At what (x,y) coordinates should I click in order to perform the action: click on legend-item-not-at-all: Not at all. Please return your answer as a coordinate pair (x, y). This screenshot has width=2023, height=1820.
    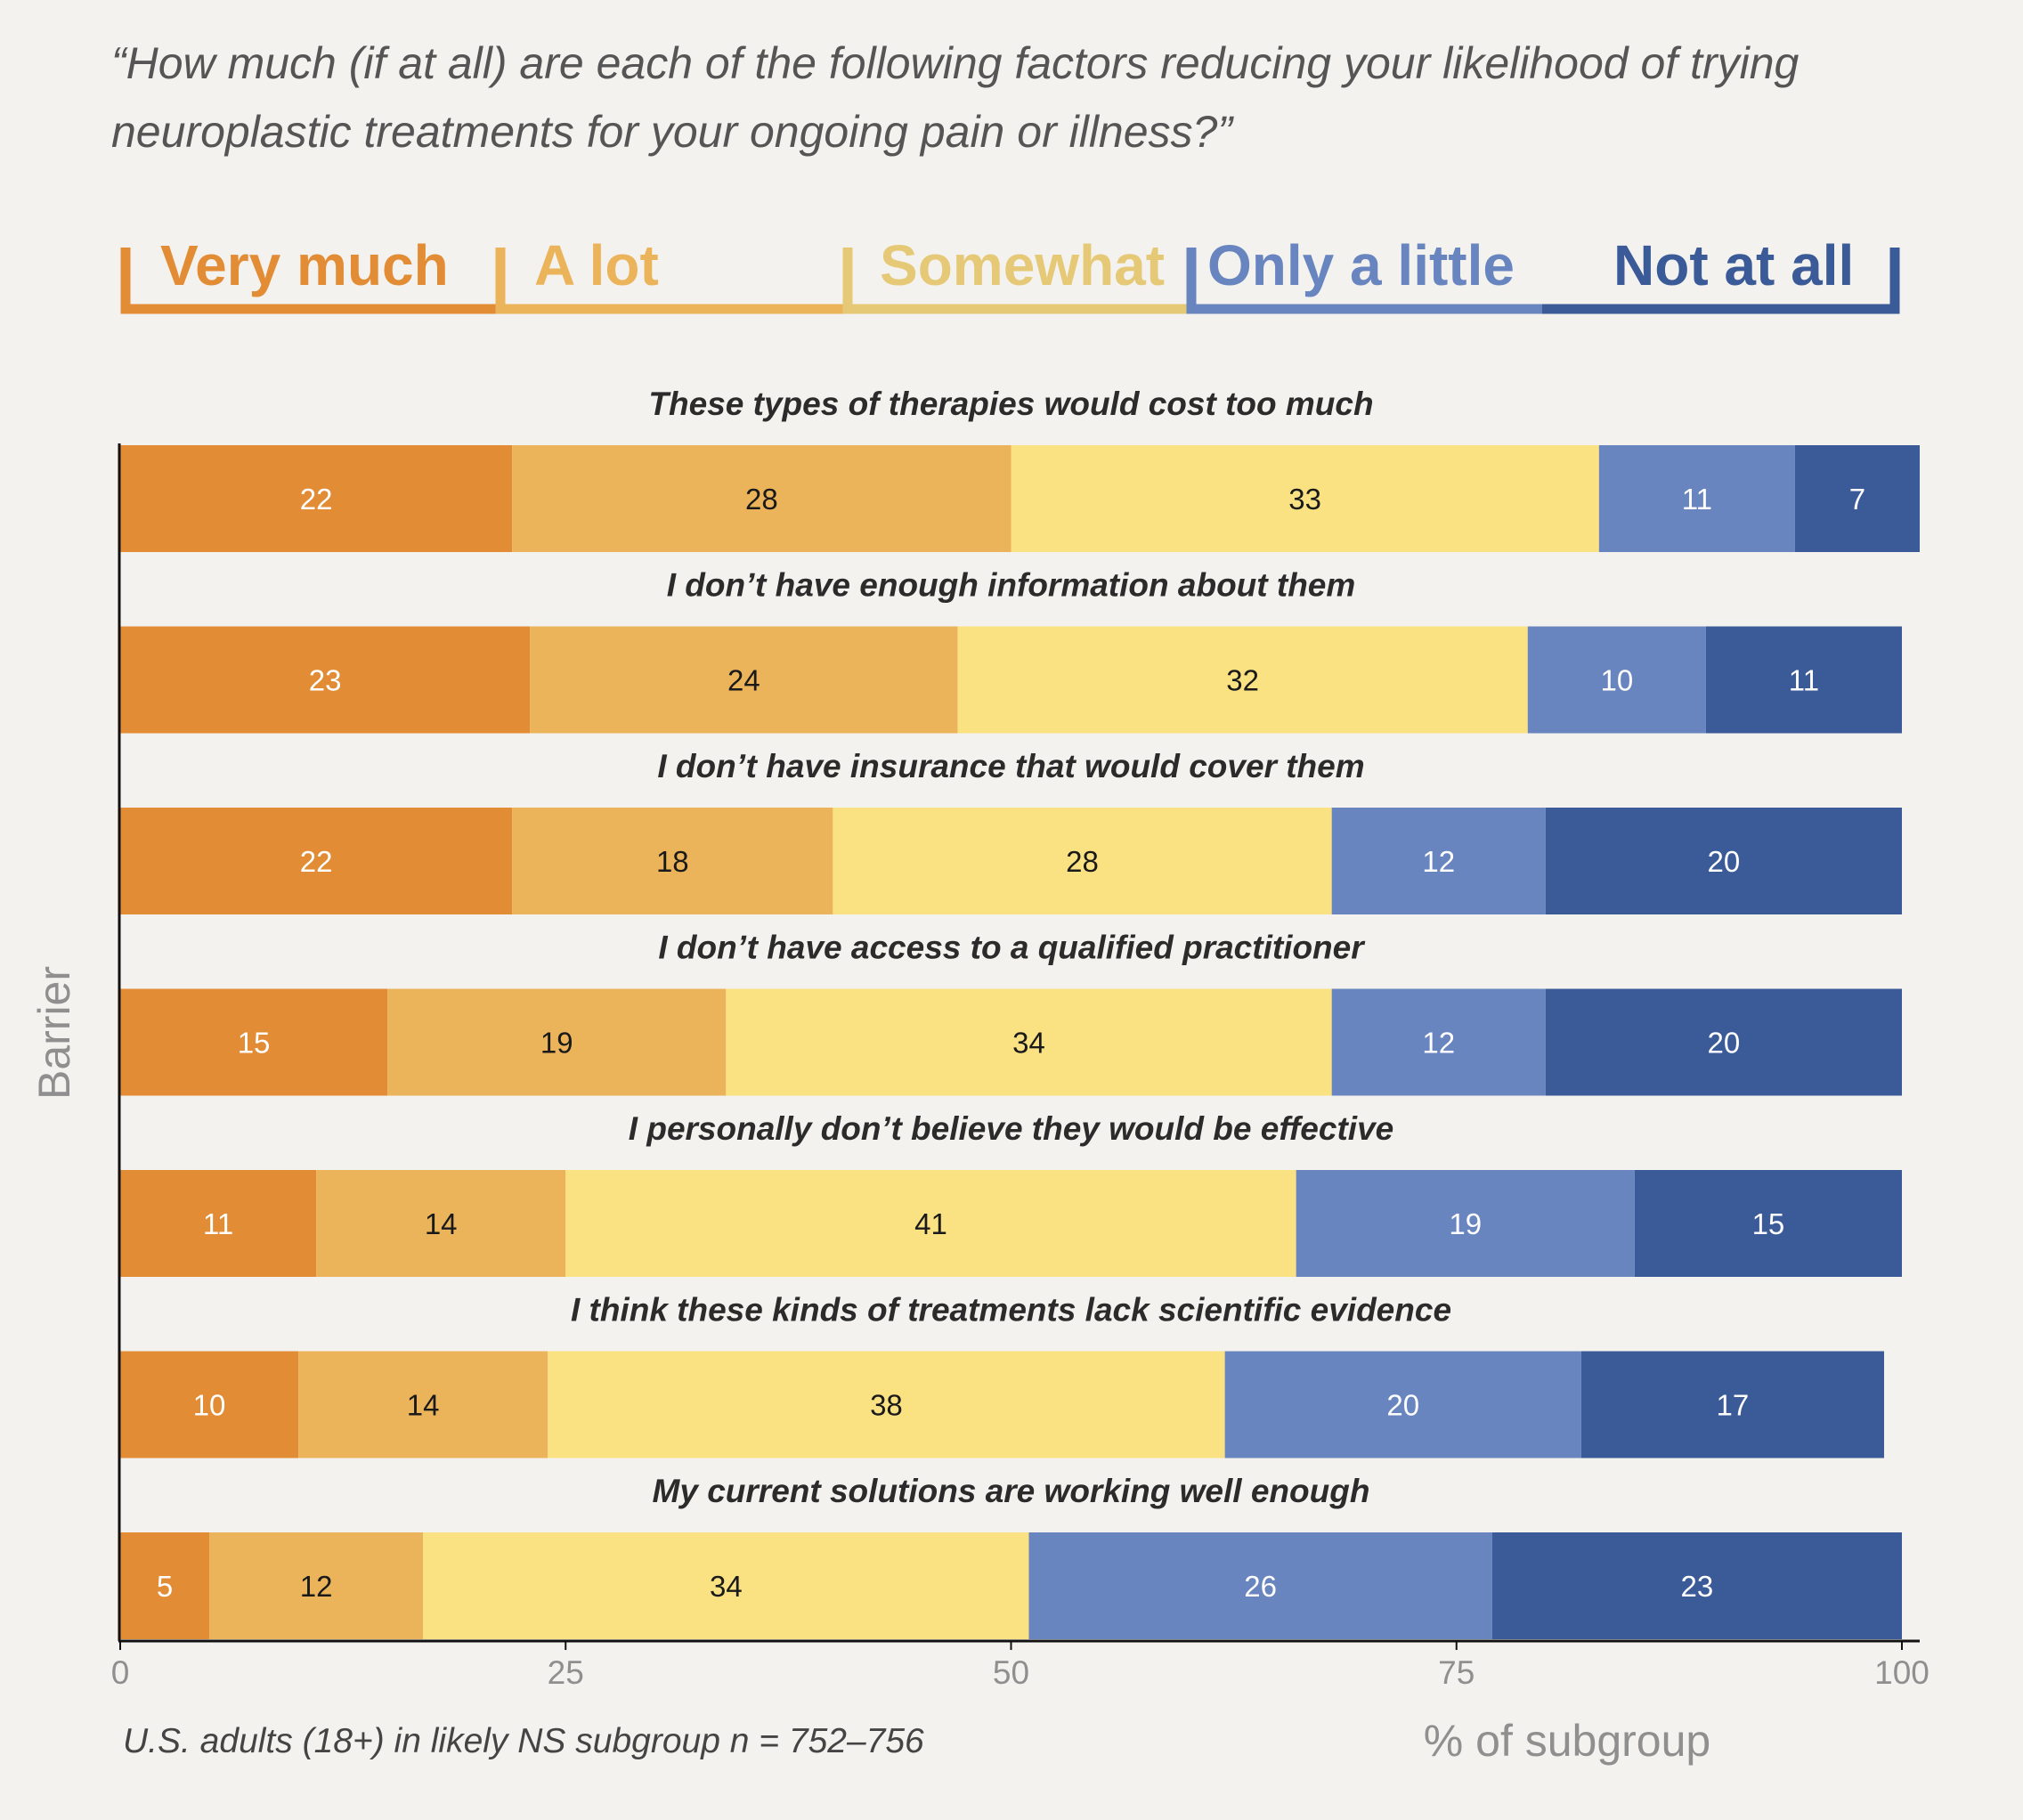
    Looking at the image, I should click on (1721, 273).